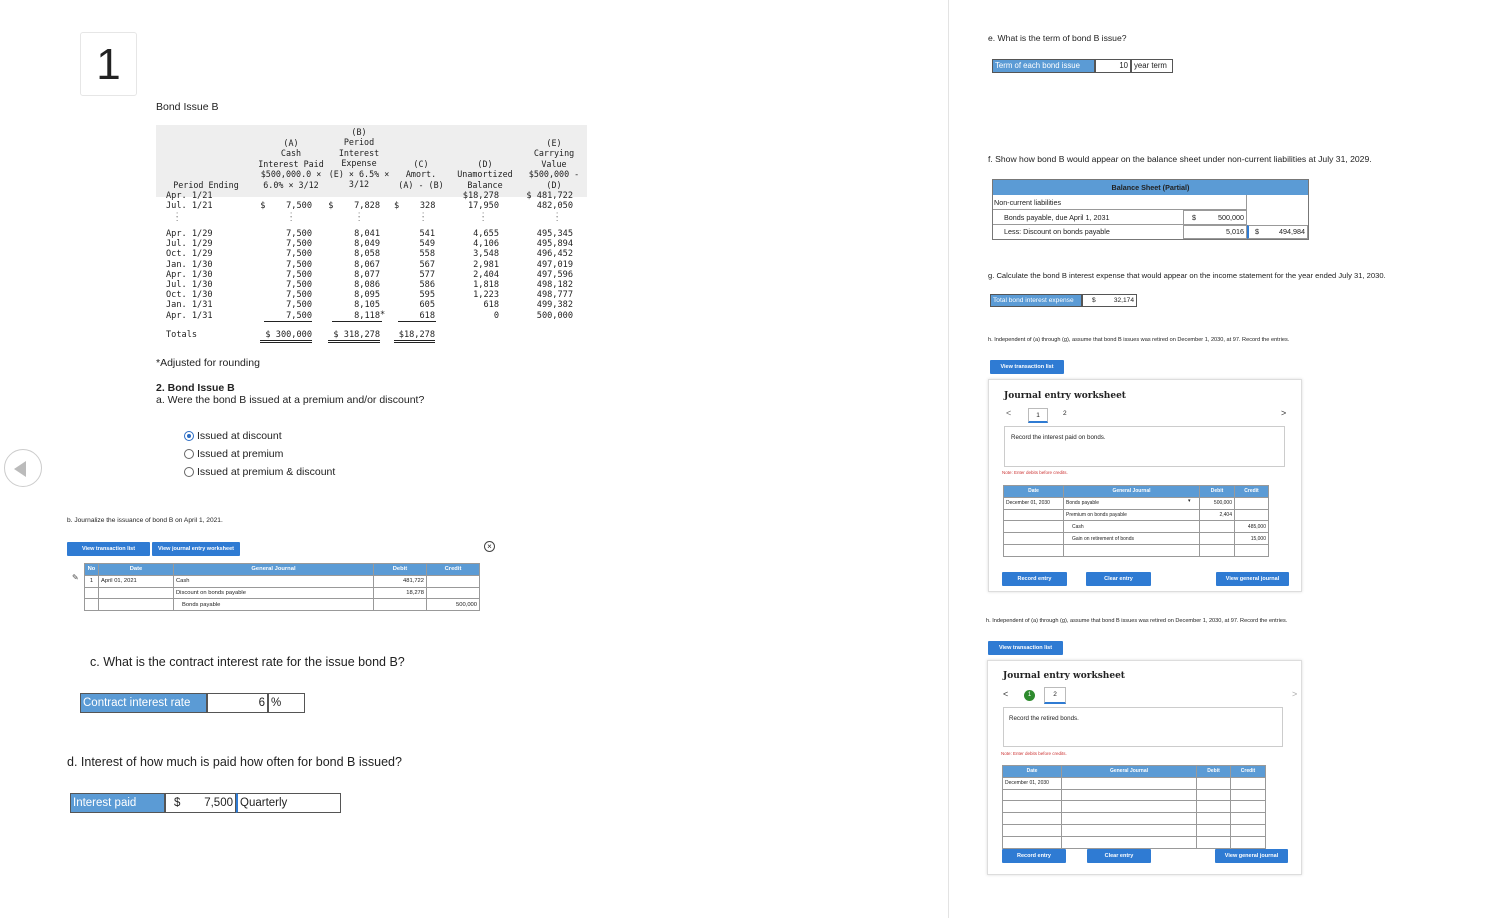  I want to click on interest-paid-value: 7,500, so click(218, 803).